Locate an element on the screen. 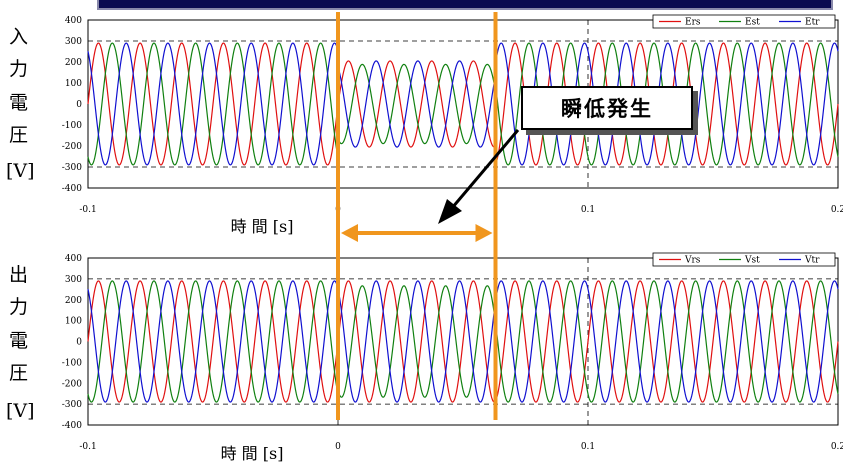 The height and width of the screenshot is (466, 843). sag-callout-label: 瞬低発生 is located at coordinates (607, 109).